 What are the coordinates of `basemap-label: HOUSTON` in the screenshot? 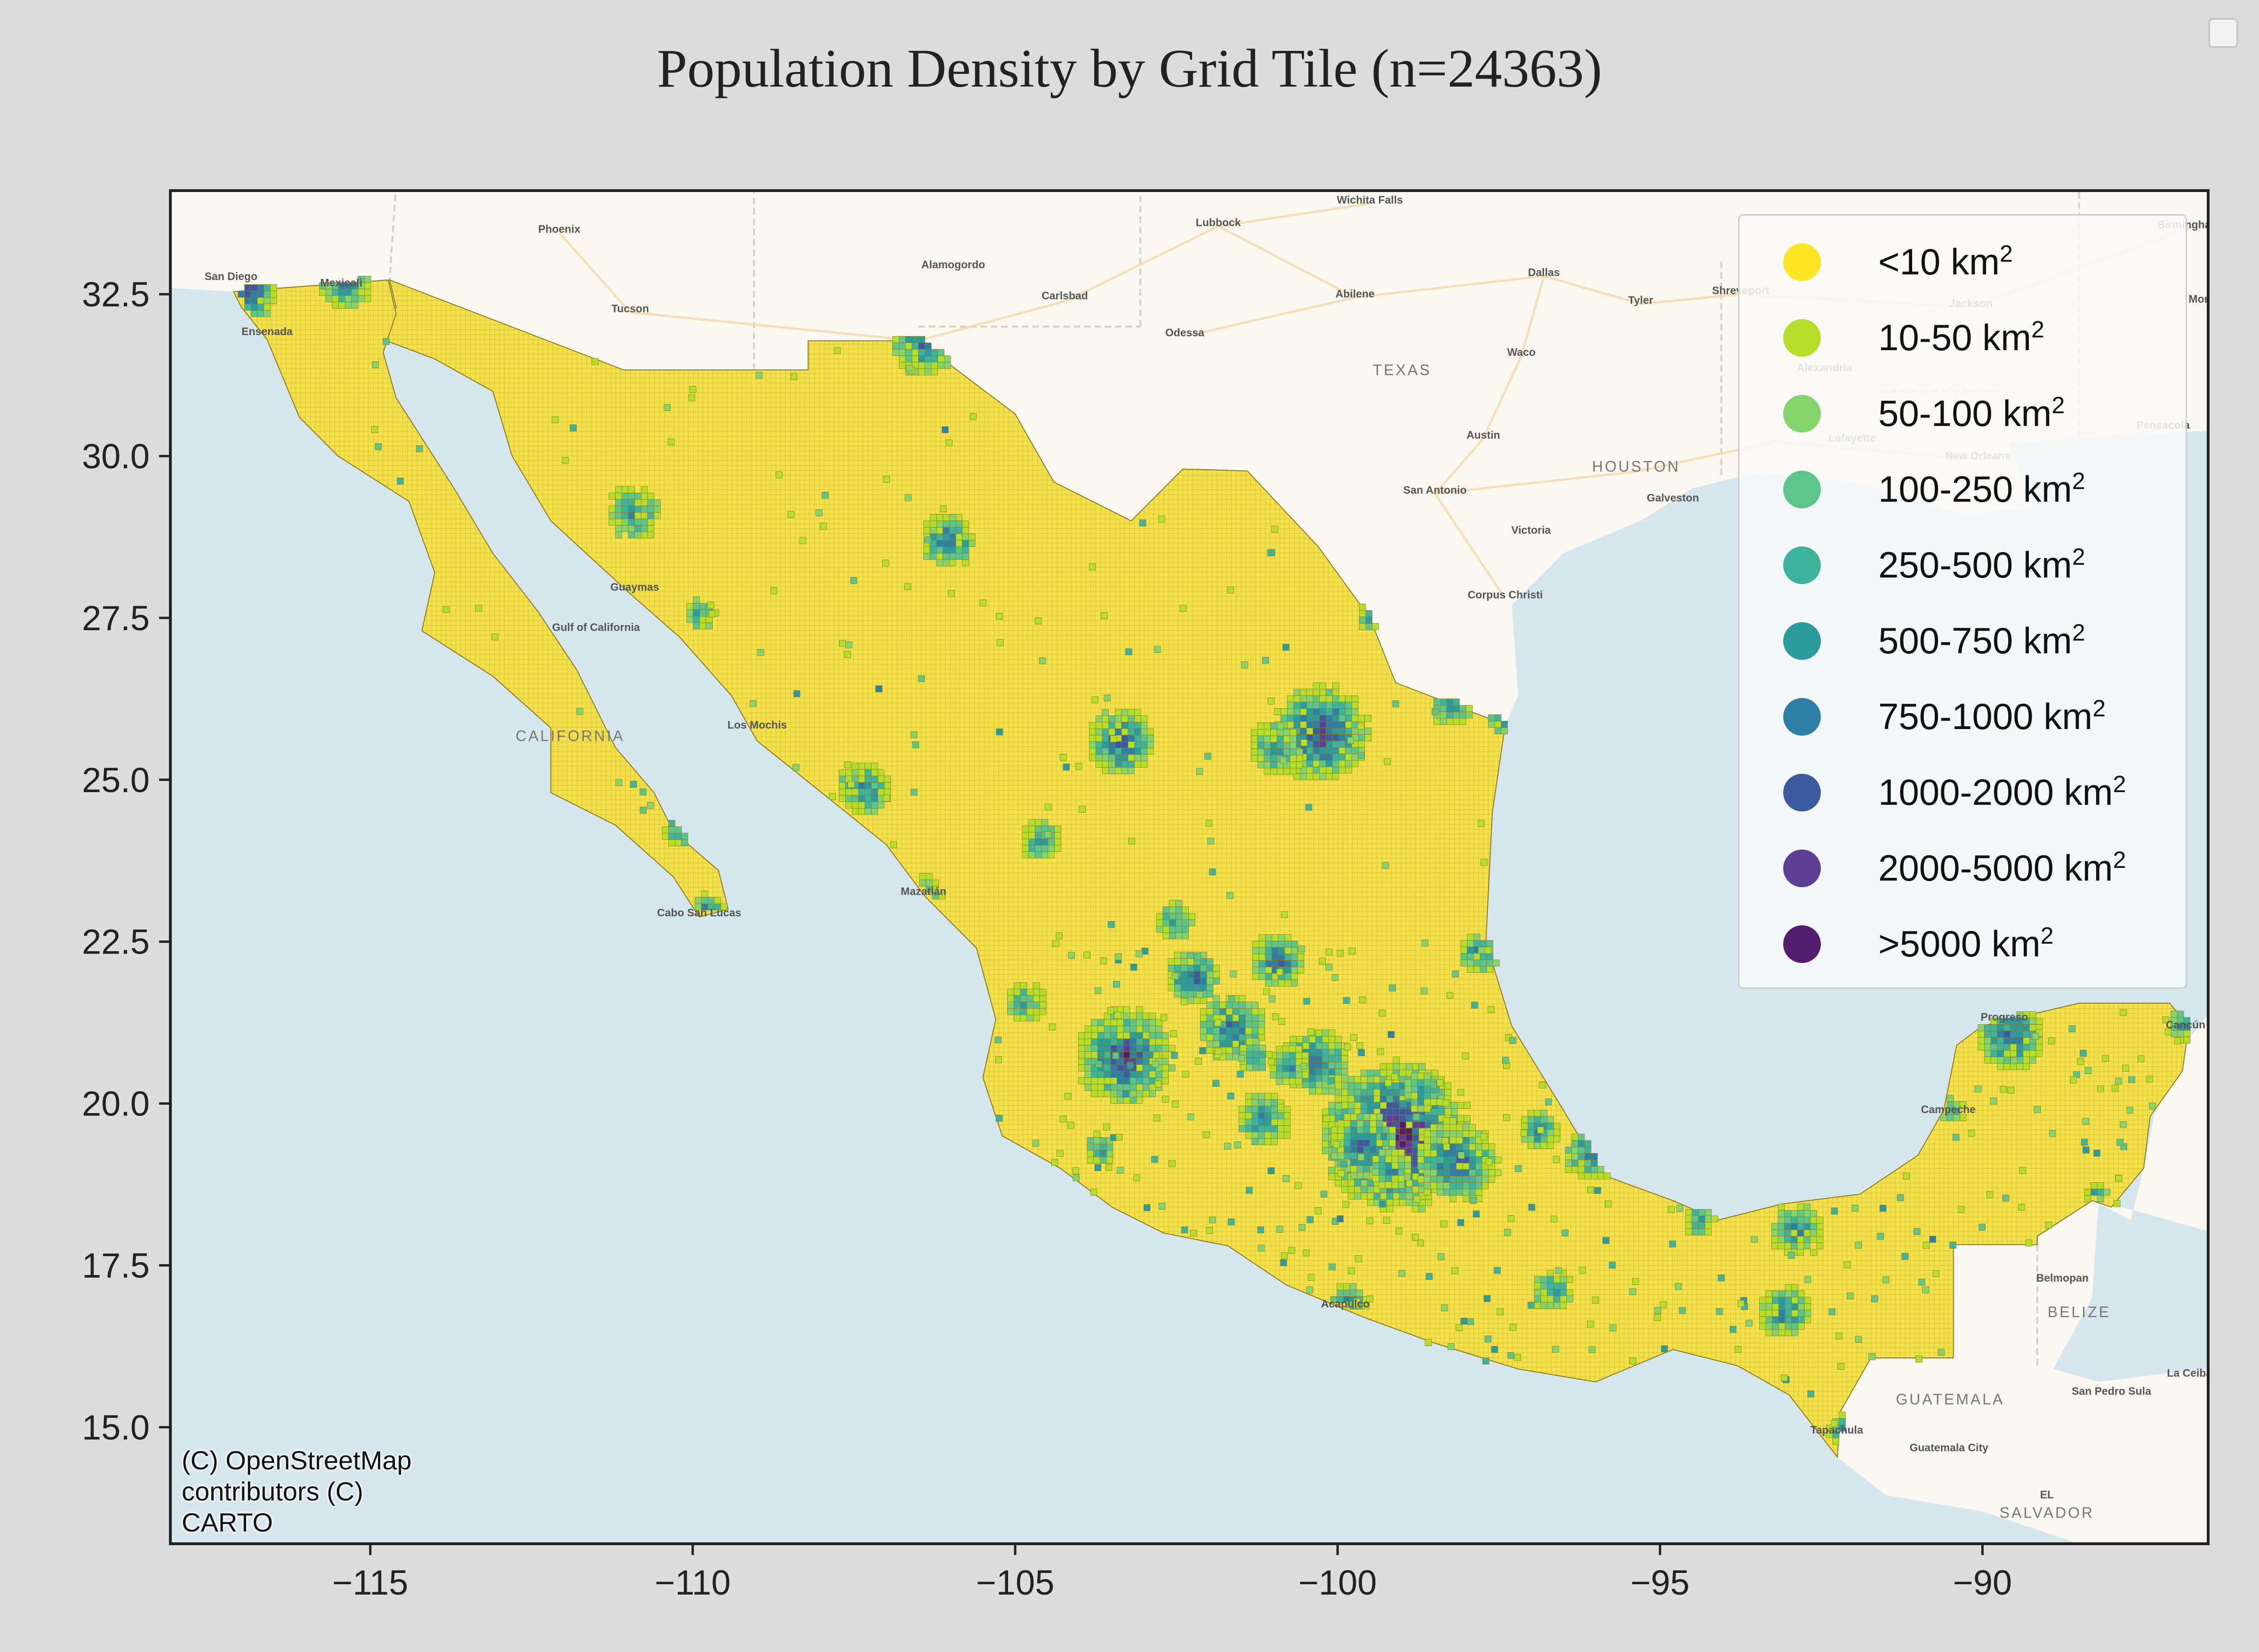 It's located at (1636, 466).